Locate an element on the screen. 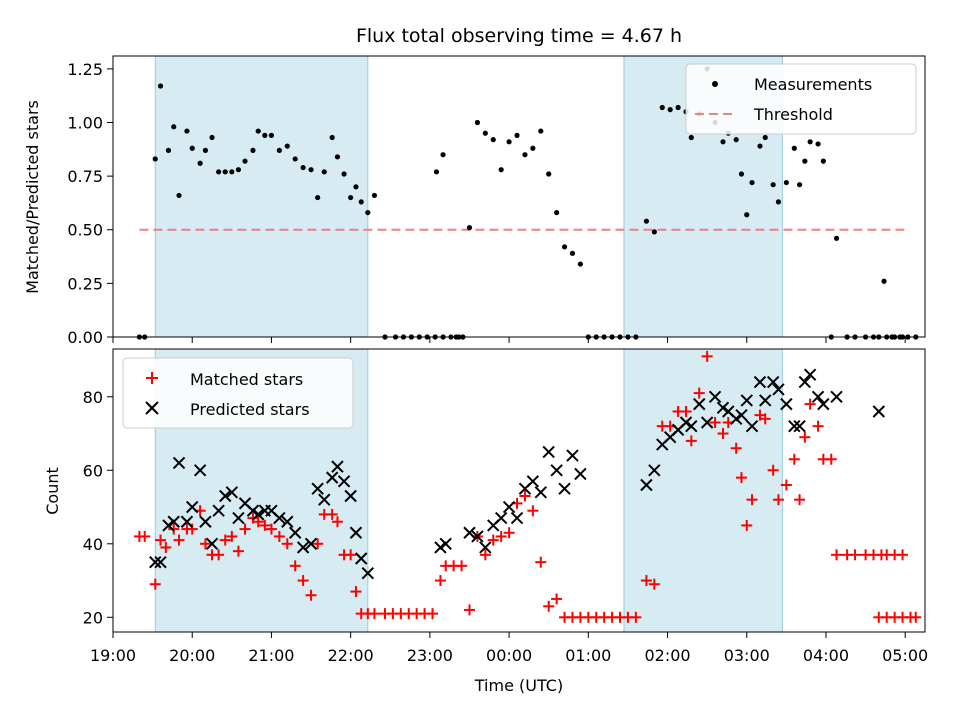 The width and height of the screenshot is (960, 720). x-tick-label: 02:00 is located at coordinates (667, 655).